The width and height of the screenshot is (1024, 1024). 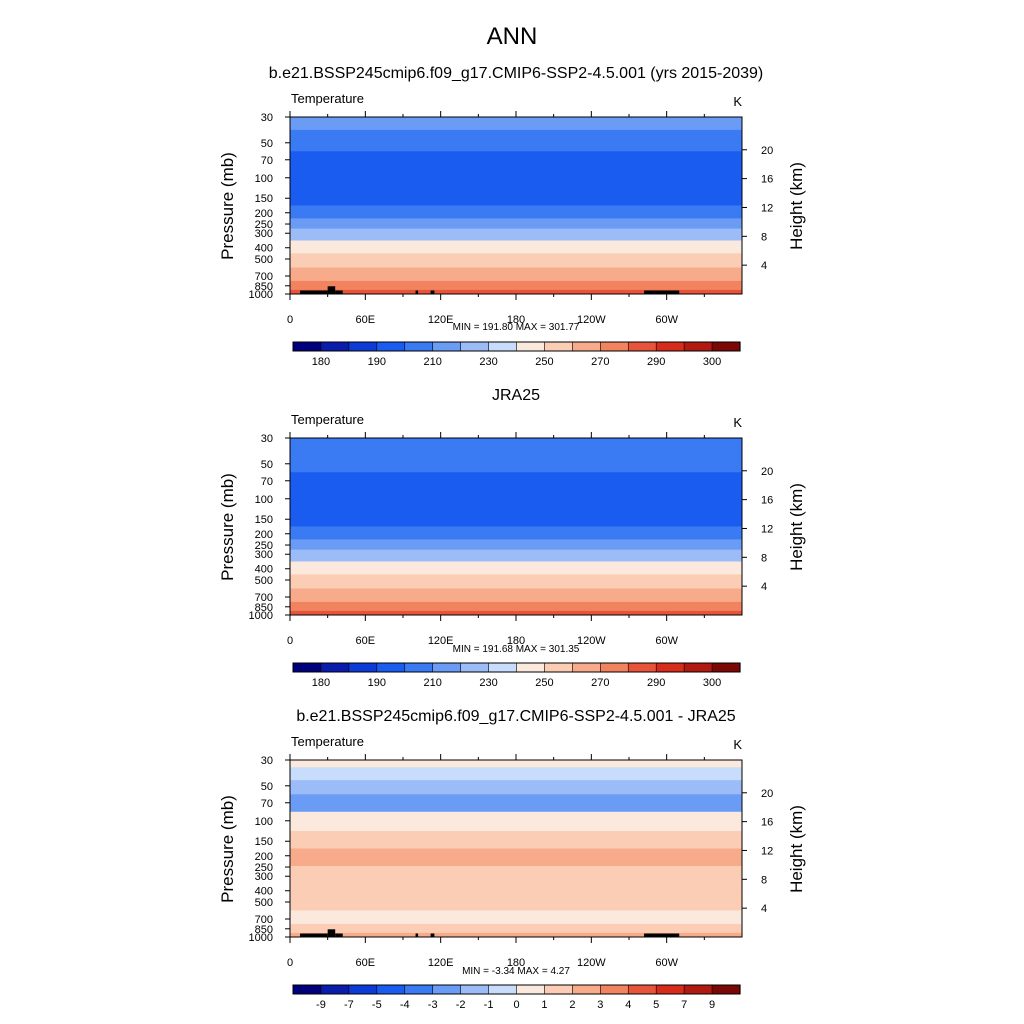 I want to click on stats-text: MIN = -3.34 MAX = 4.27, so click(x=516, y=971).